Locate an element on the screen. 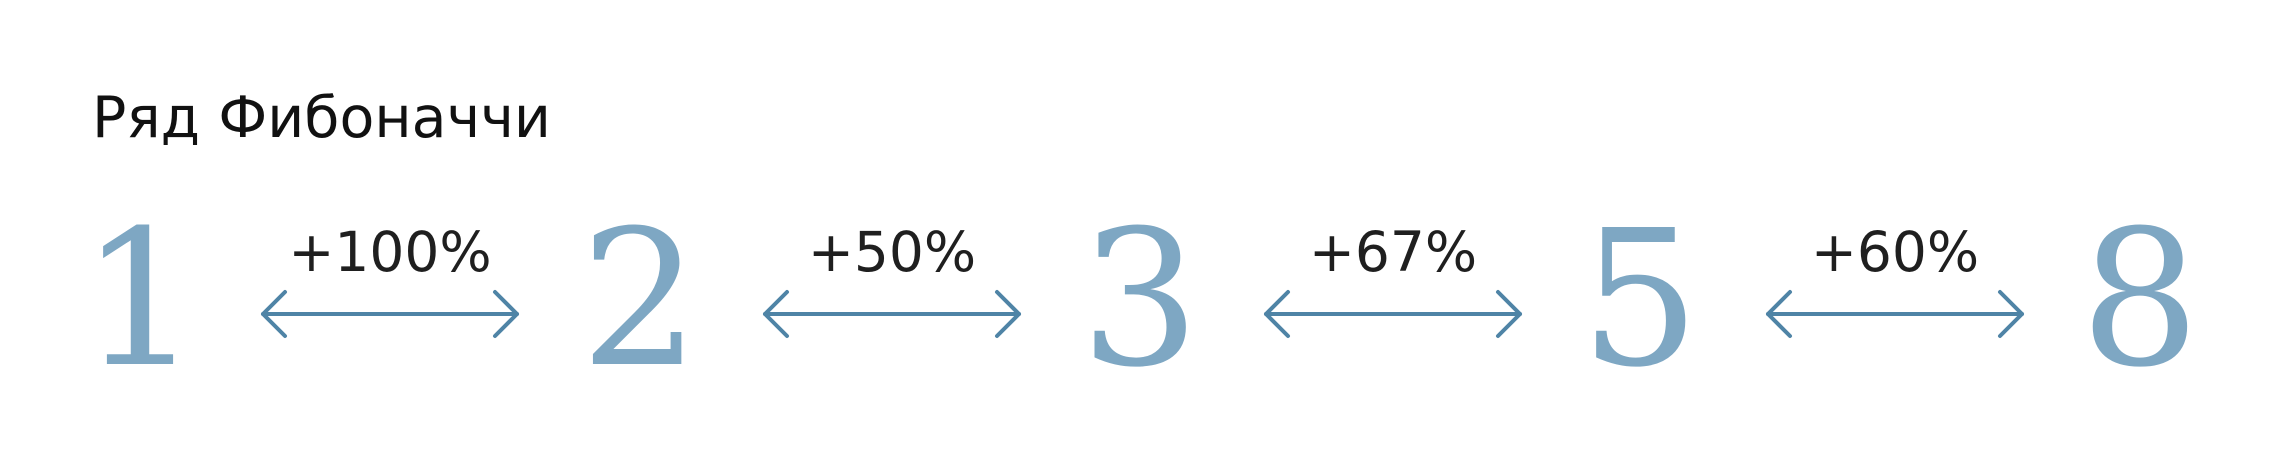  diagram-title: Ряд Фибоначчи is located at coordinates (321, 118).